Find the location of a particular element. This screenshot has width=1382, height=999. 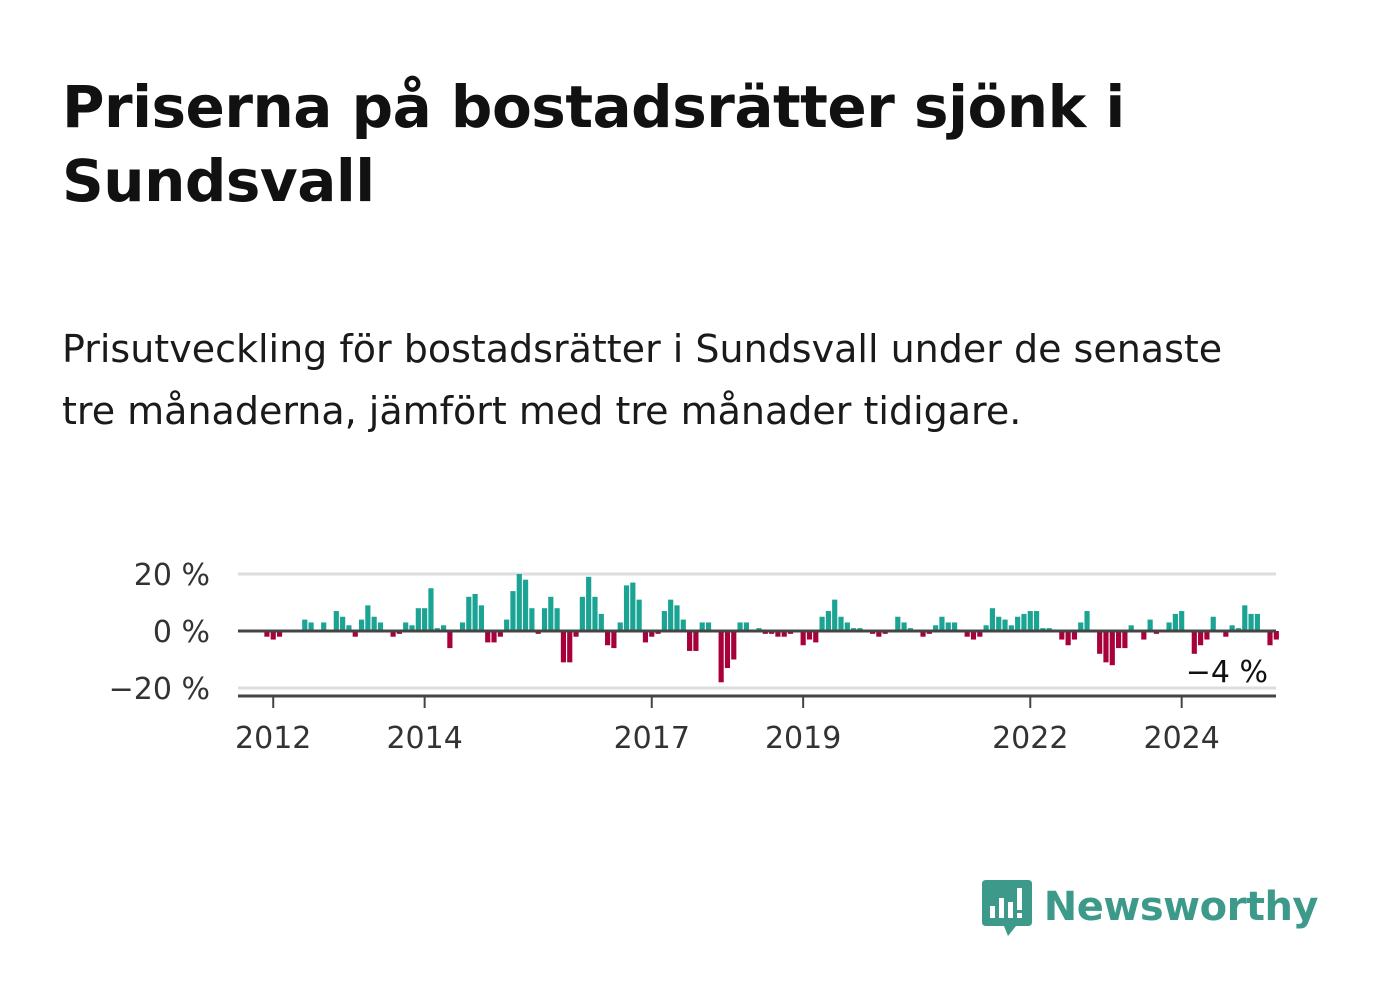

grid-lines is located at coordinates (757, 631).